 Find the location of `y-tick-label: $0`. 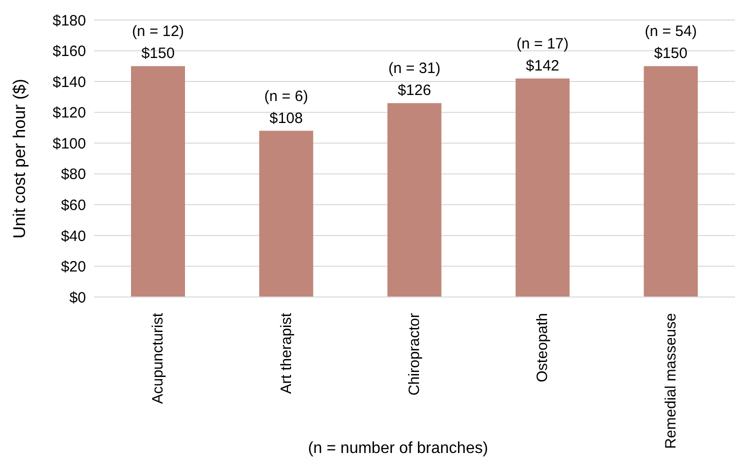

y-tick-label: $0 is located at coordinates (77, 297).